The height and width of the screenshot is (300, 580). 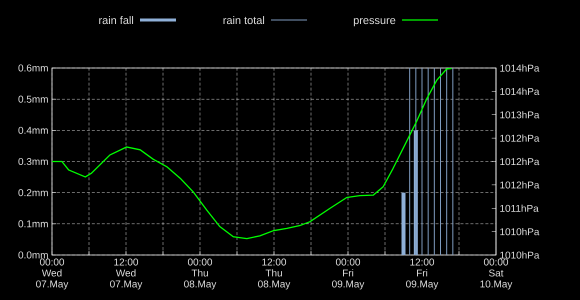 What do you see at coordinates (520, 114) in the screenshot?
I see `y2-tick-label: 1013hPa` at bounding box center [520, 114].